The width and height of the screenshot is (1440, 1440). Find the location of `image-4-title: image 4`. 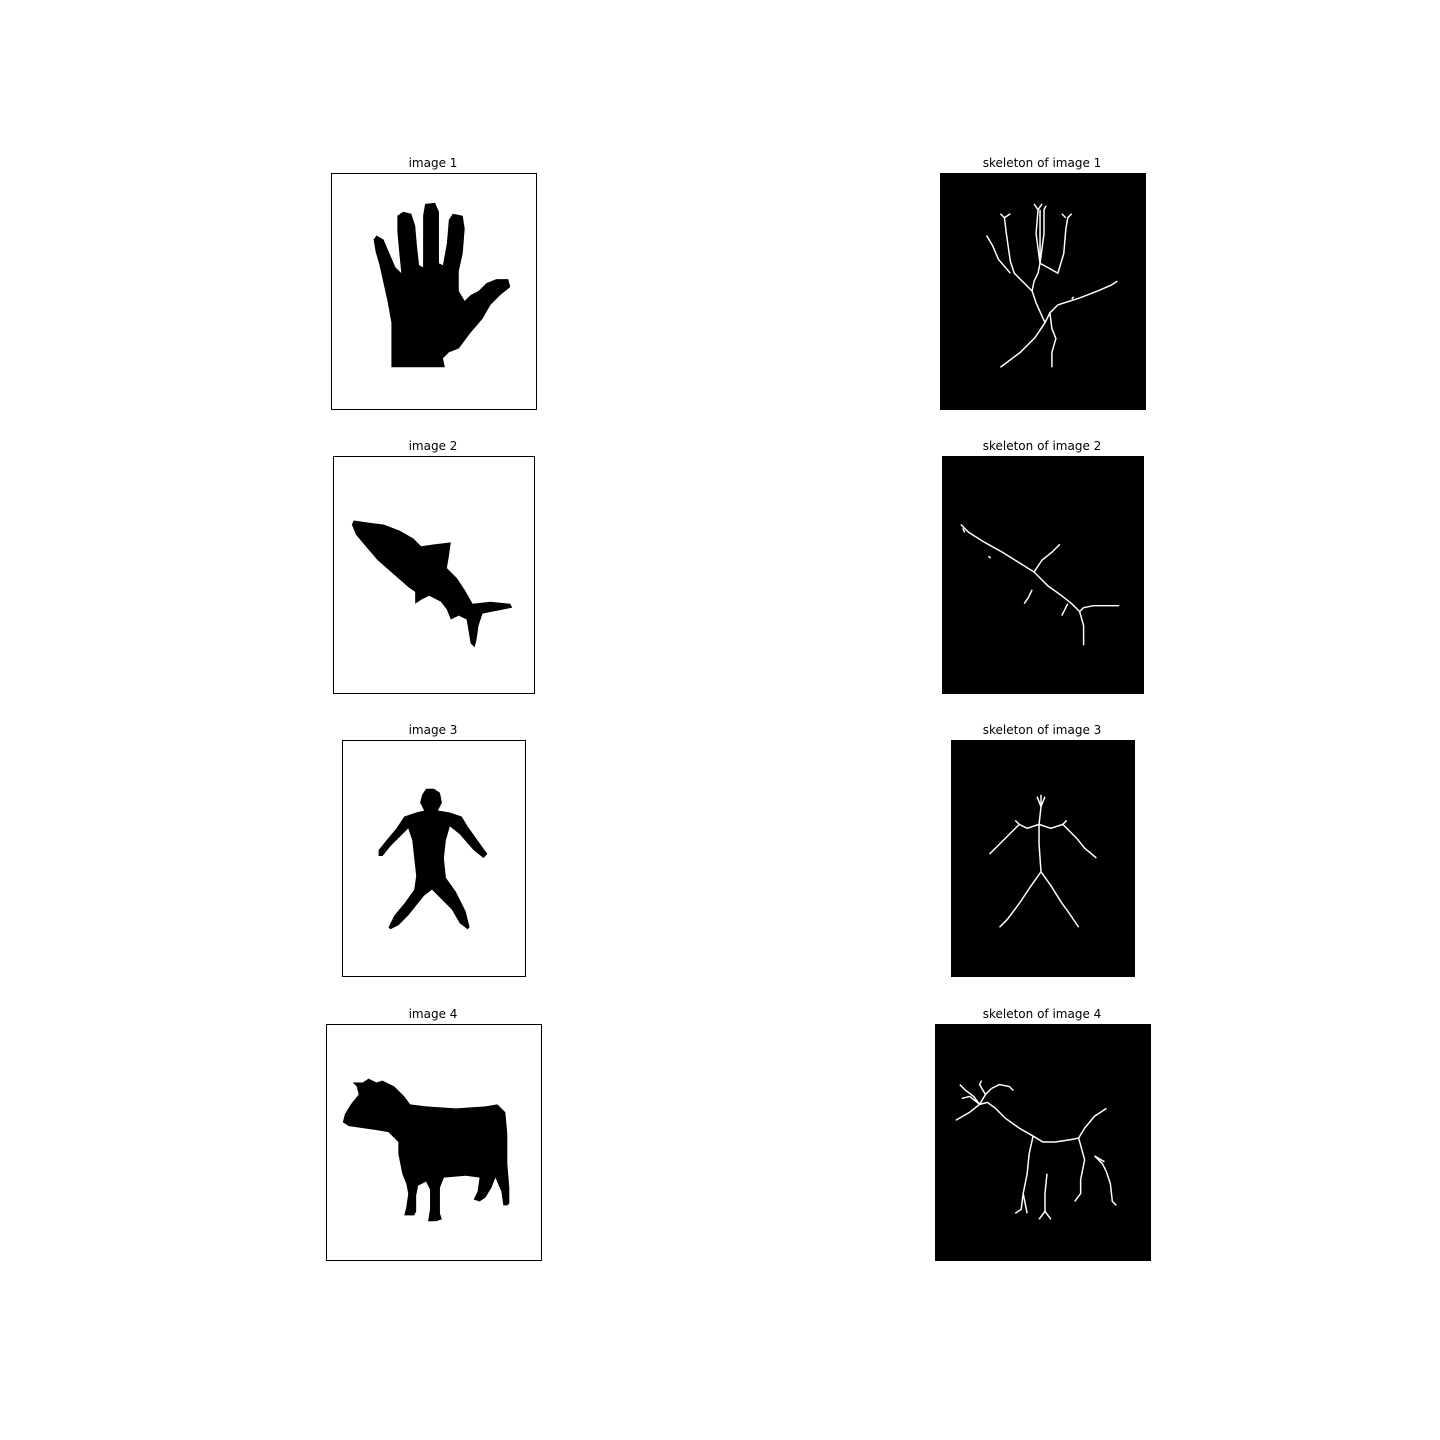

image-4-title: image 4 is located at coordinates (433, 1014).